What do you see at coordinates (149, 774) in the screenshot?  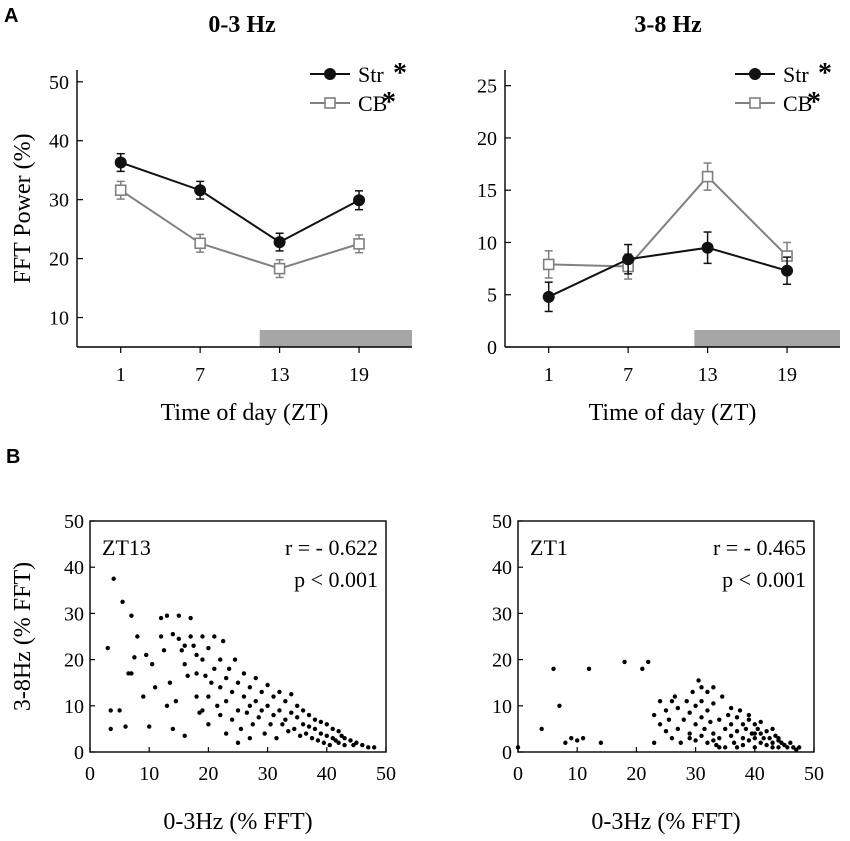 I see `x-tick-label: 10` at bounding box center [149, 774].